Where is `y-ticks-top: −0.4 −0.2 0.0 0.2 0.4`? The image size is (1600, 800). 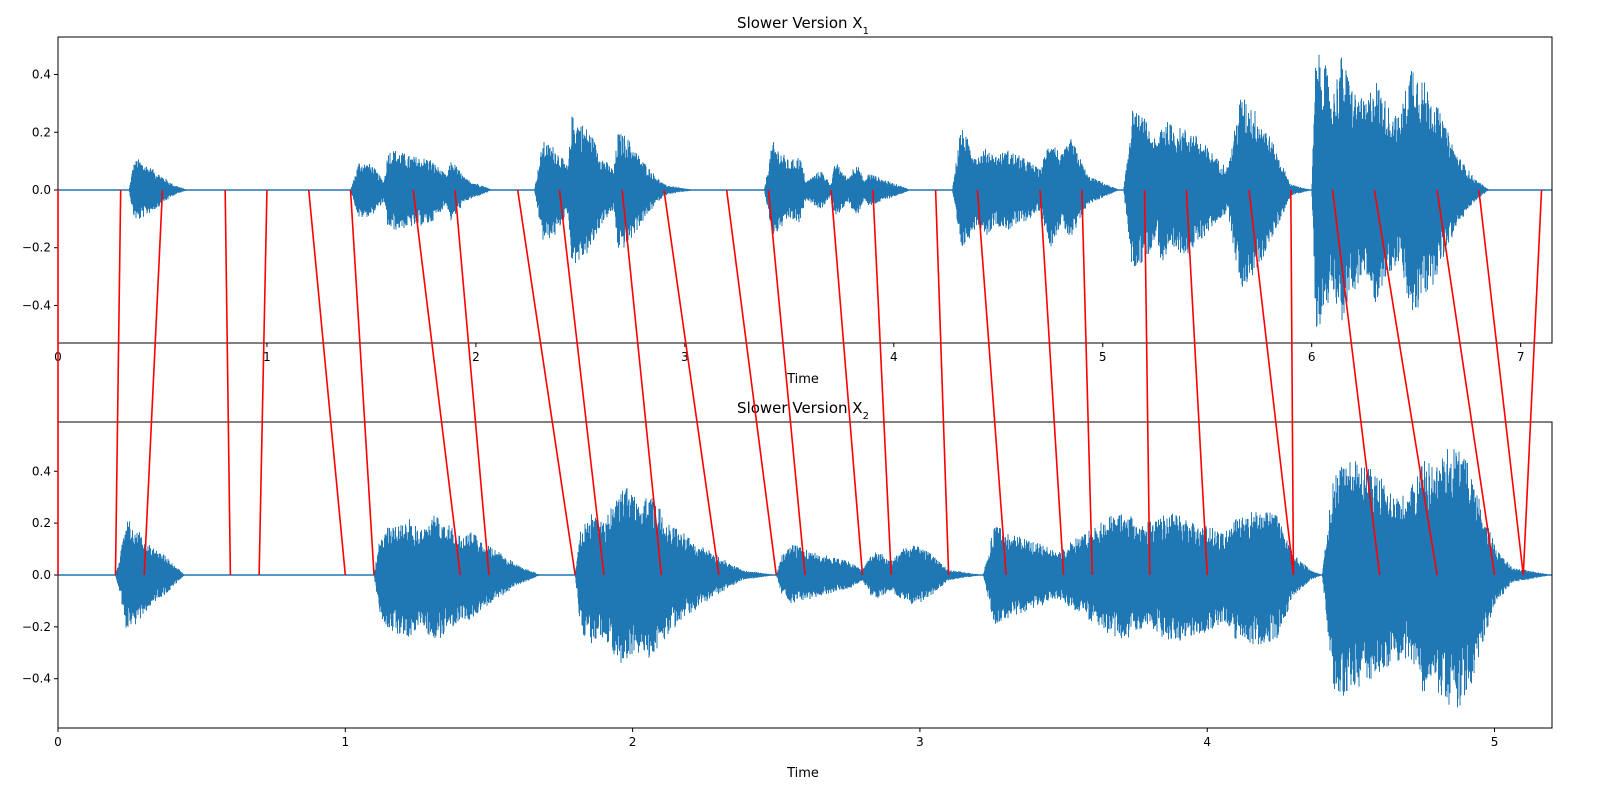 y-ticks-top: −0.4 −0.2 0.0 0.2 0.4 is located at coordinates (40, 190).